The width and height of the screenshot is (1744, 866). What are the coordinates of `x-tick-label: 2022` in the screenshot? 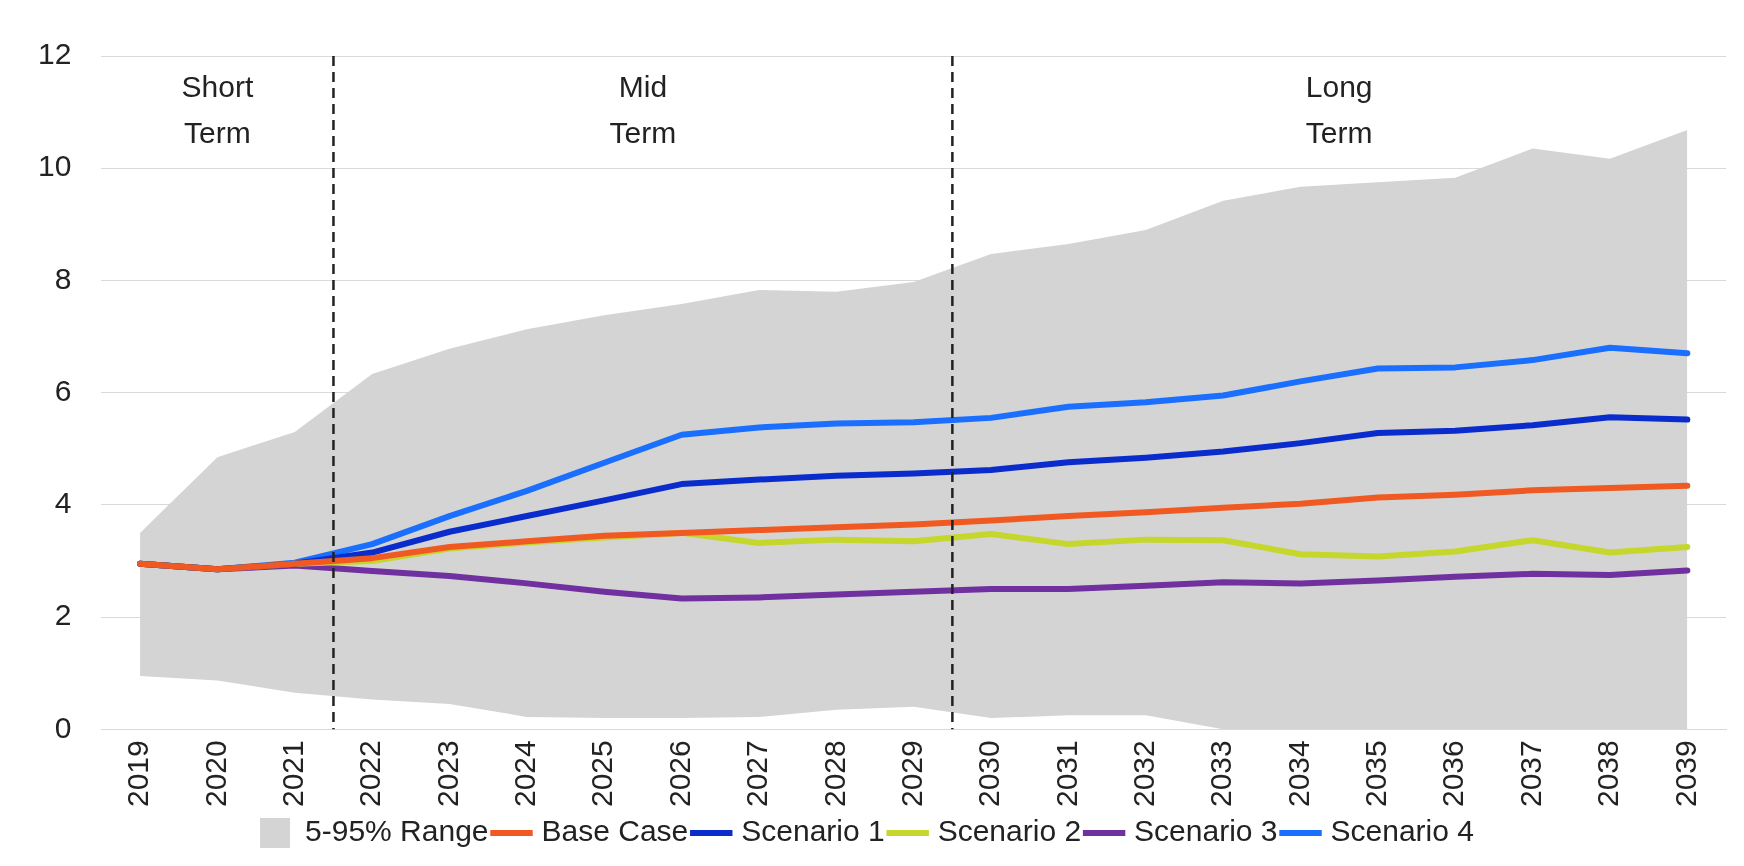 It's located at (370, 774).